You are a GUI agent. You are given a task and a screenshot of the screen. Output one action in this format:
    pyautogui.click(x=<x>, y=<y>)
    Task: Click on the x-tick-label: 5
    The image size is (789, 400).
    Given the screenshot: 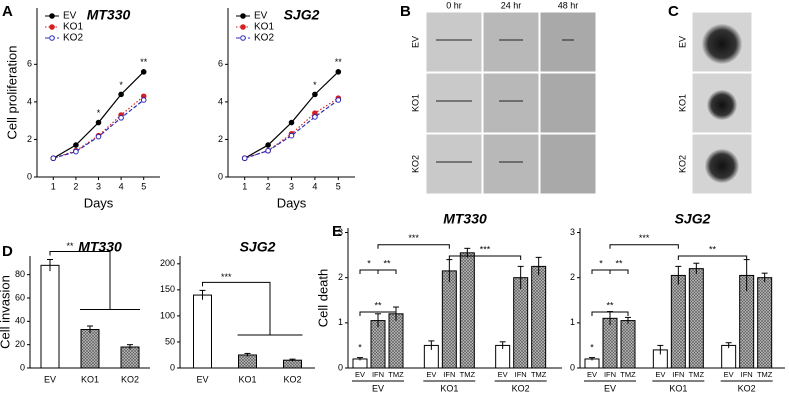 What is the action you would take?
    pyautogui.click(x=143, y=186)
    